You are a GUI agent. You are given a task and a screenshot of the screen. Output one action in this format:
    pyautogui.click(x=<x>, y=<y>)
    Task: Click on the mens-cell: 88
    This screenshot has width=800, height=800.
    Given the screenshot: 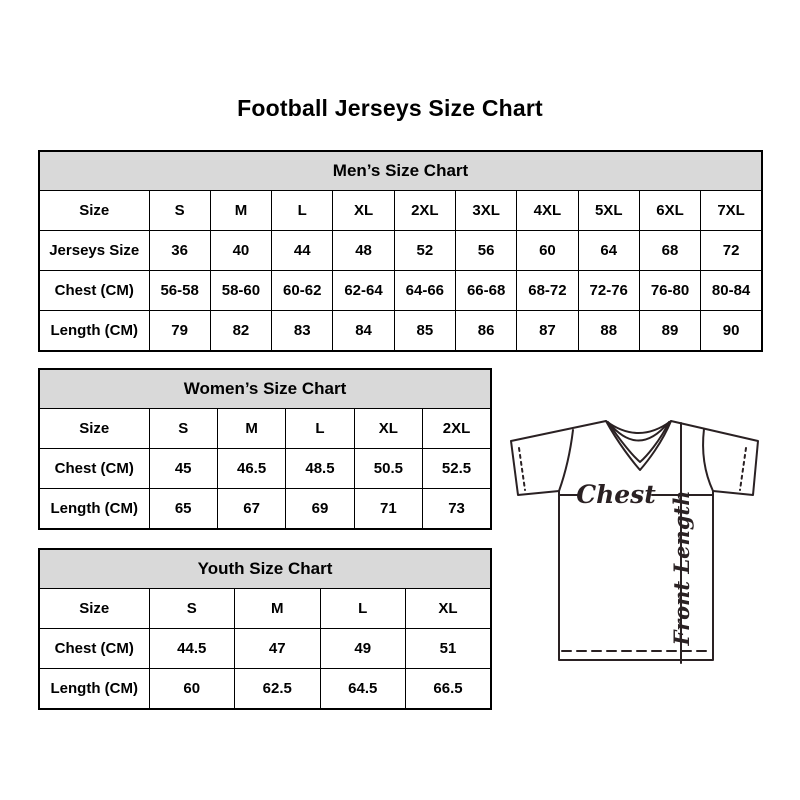 What is the action you would take?
    pyautogui.click(x=608, y=331)
    